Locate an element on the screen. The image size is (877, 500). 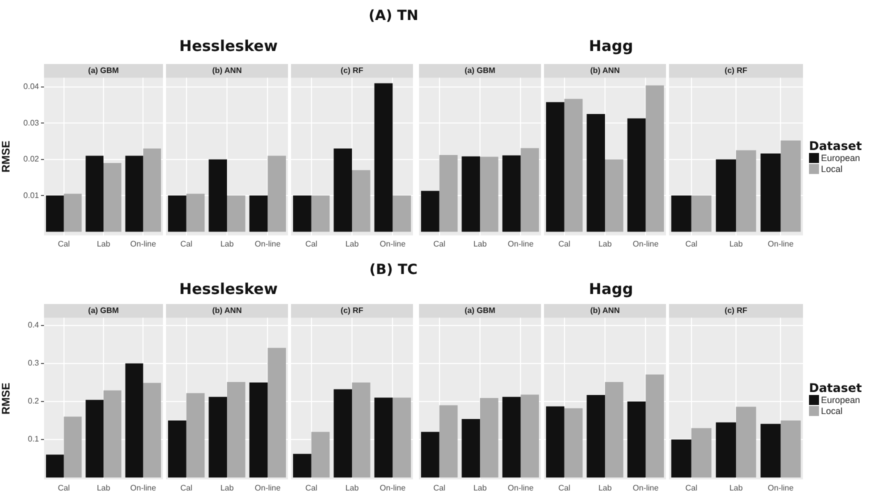
y-tick-label: 0.1 is located at coordinates (34, 439).